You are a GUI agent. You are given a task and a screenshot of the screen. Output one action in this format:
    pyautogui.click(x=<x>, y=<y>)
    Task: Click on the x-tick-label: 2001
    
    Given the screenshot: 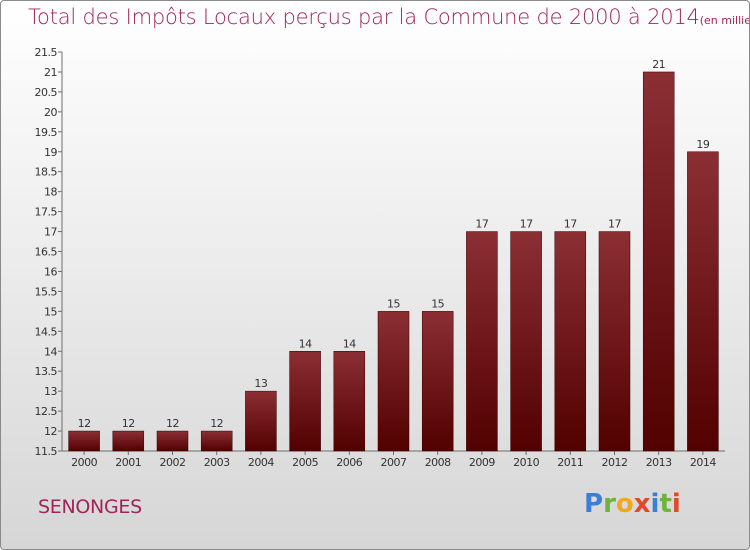 What is the action you would take?
    pyautogui.click(x=128, y=462)
    